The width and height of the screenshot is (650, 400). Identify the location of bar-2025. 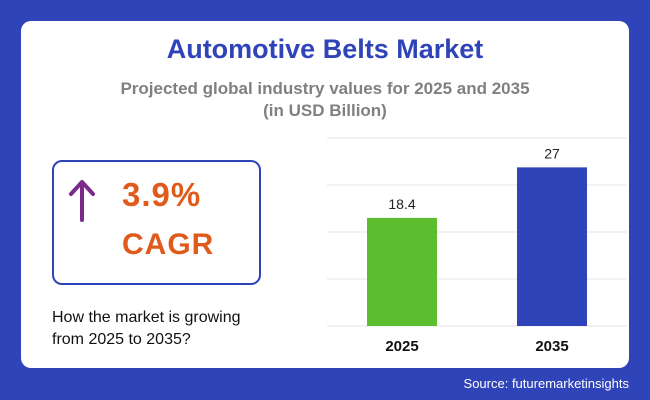
(402, 271).